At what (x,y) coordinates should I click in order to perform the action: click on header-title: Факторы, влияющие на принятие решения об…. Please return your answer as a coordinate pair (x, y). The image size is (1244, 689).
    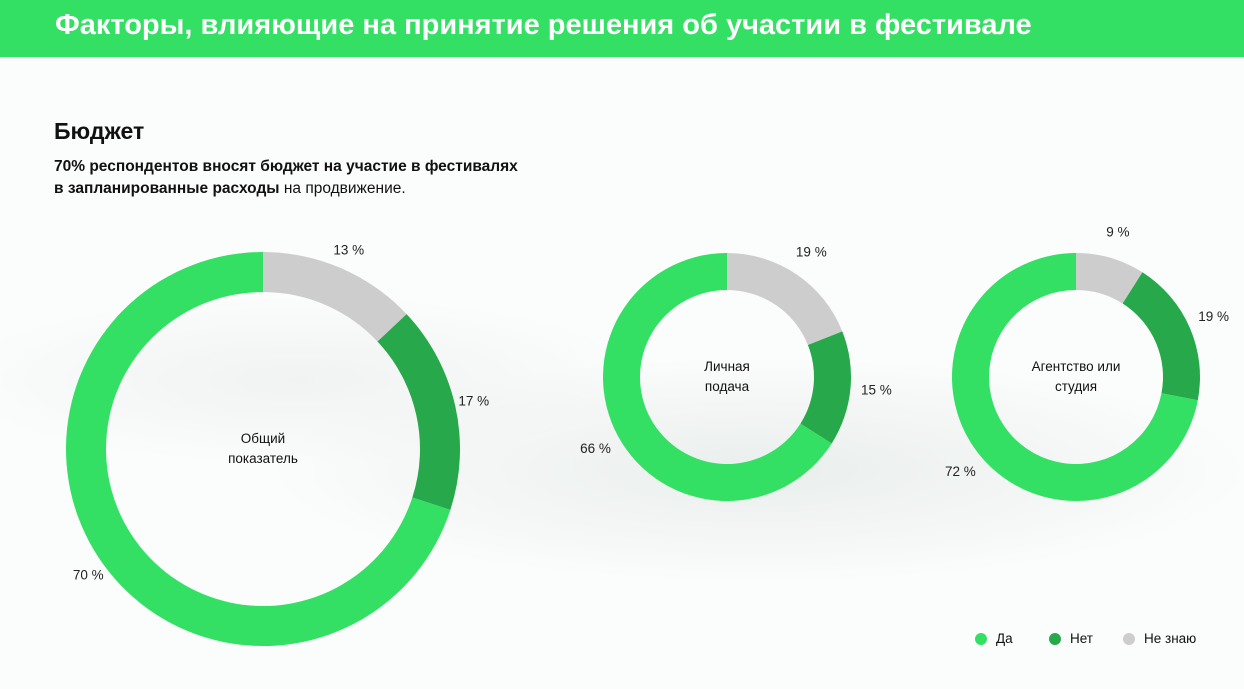
    Looking at the image, I should click on (543, 25).